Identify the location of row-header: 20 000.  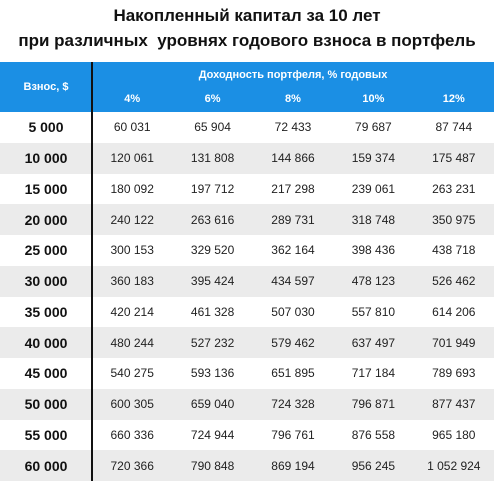
(46, 219).